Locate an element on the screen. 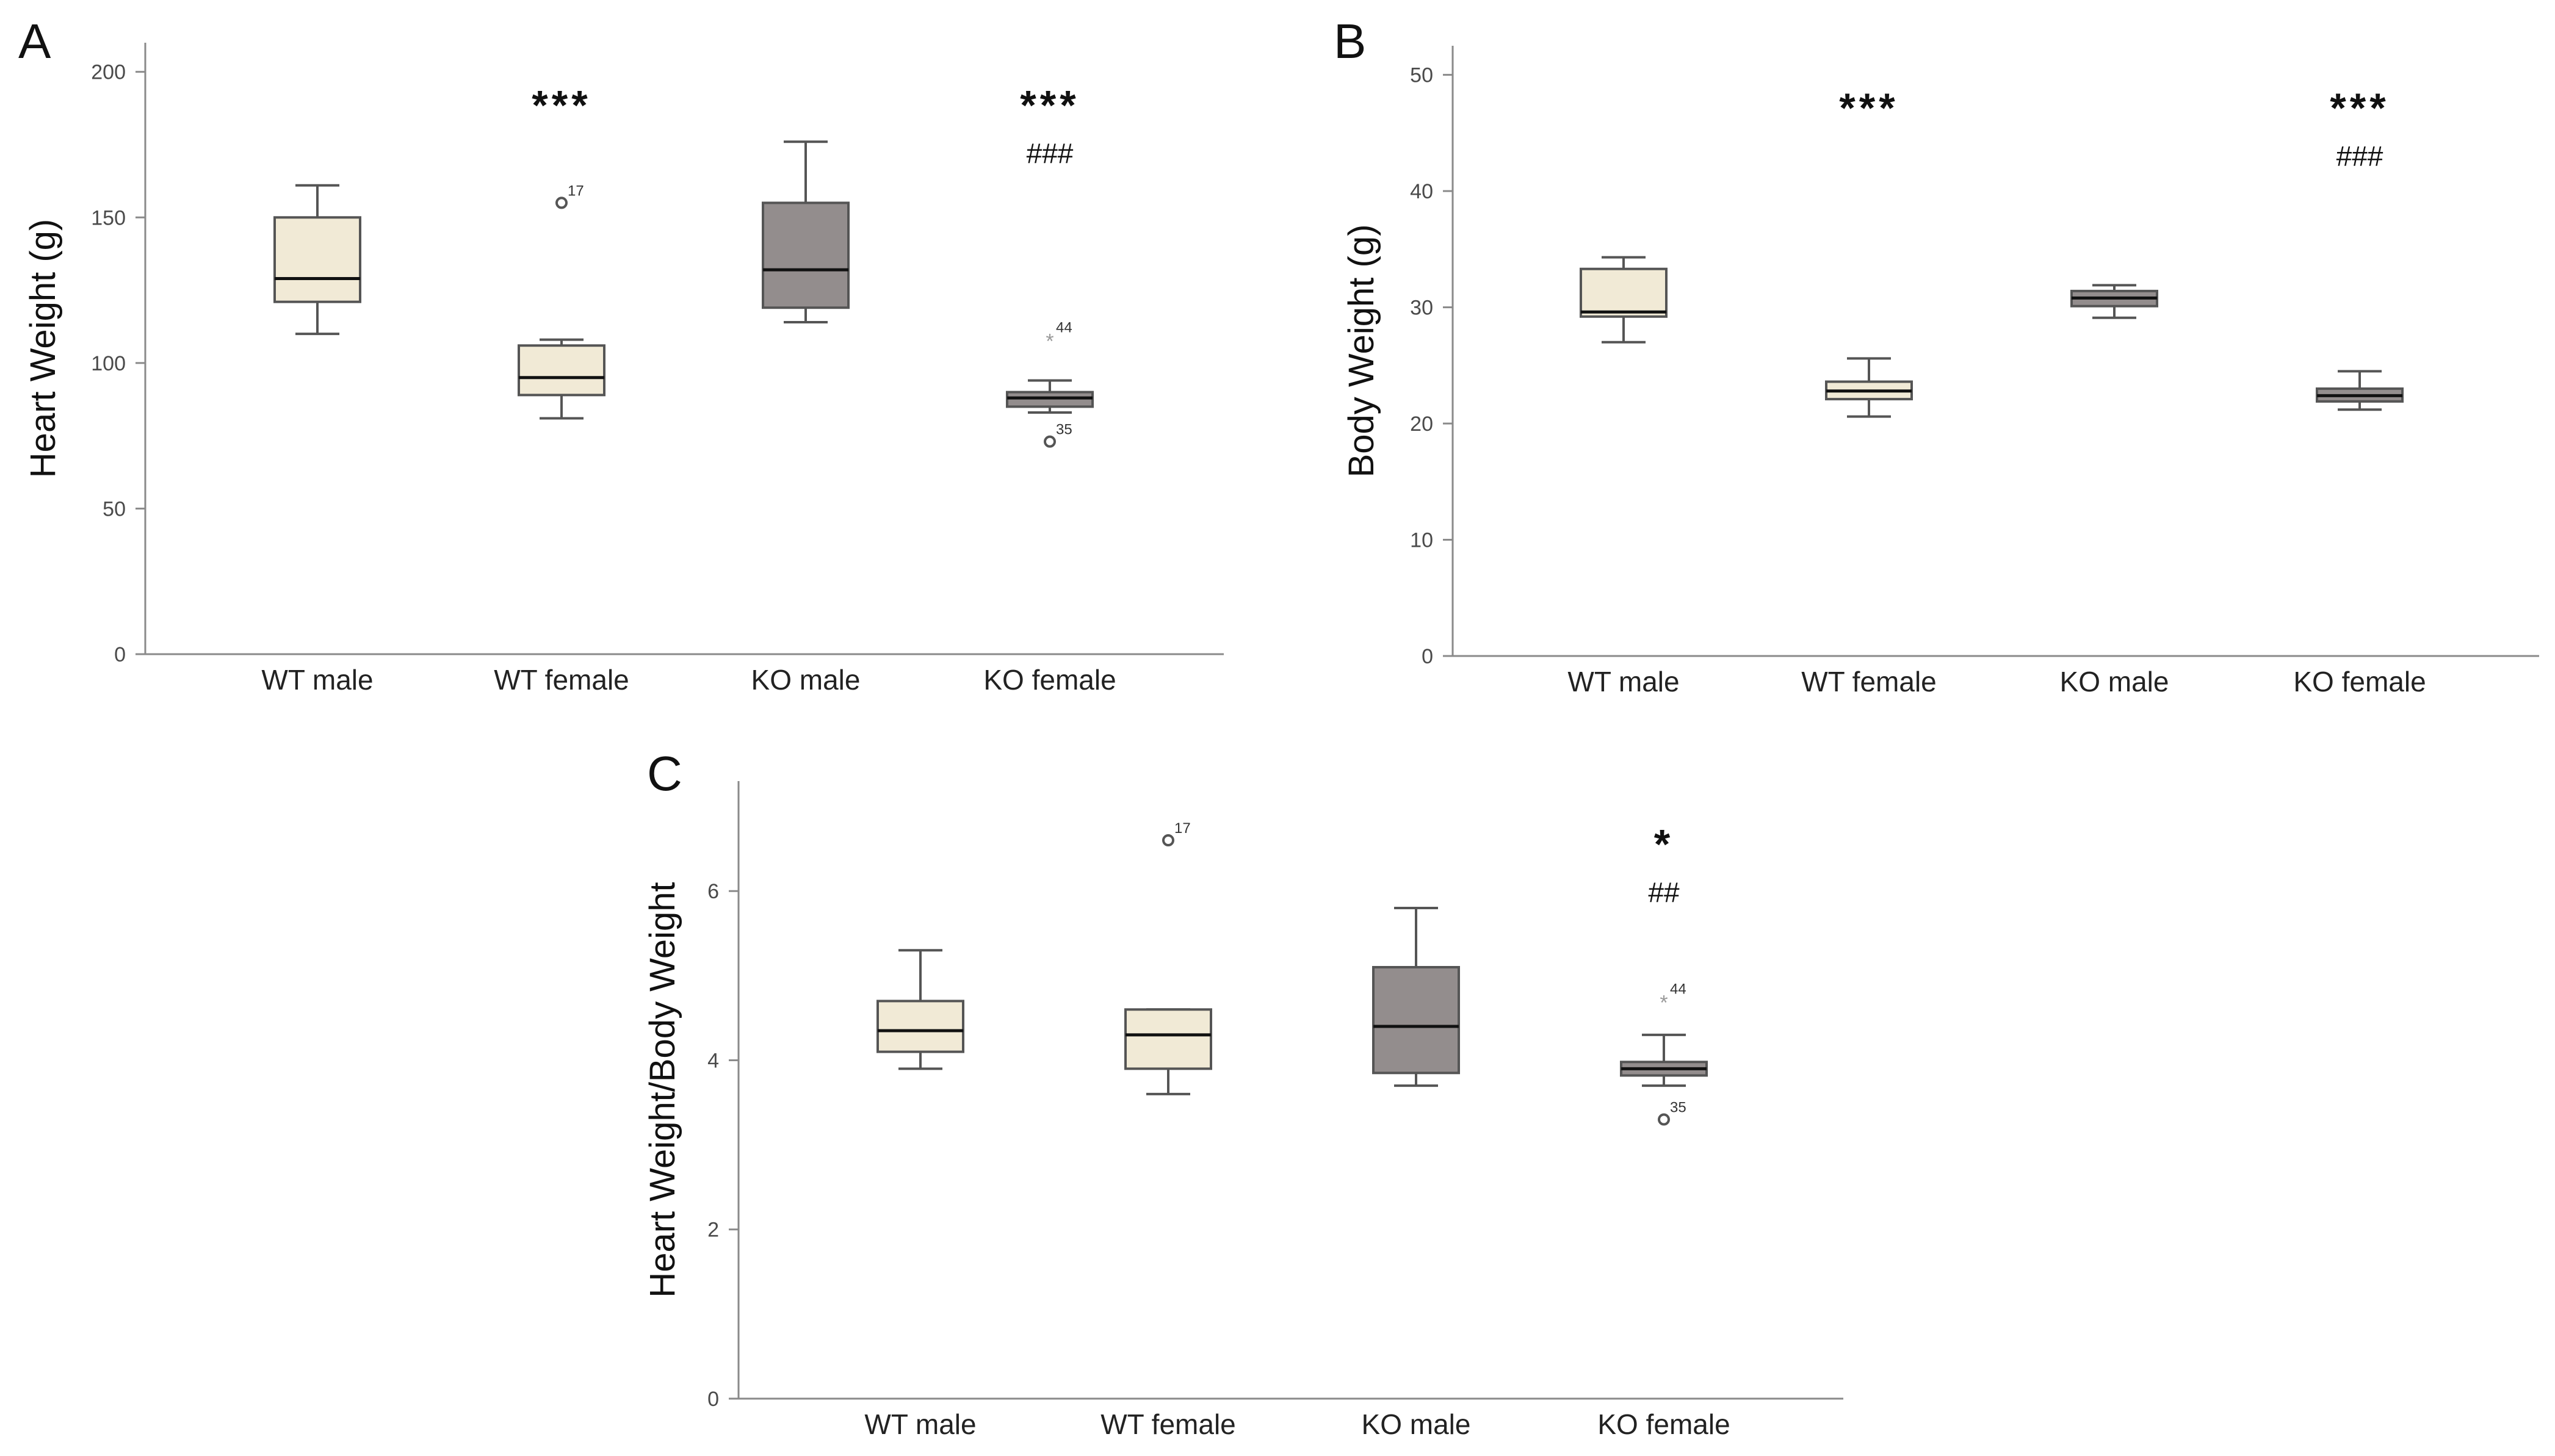 This screenshot has width=2555, height=1456. y-tick-label: 30 is located at coordinates (1421, 308).